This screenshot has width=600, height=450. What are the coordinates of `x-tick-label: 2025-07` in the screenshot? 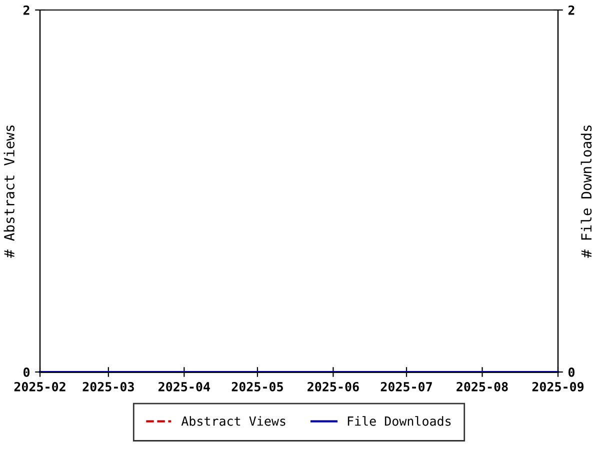 It's located at (406, 387).